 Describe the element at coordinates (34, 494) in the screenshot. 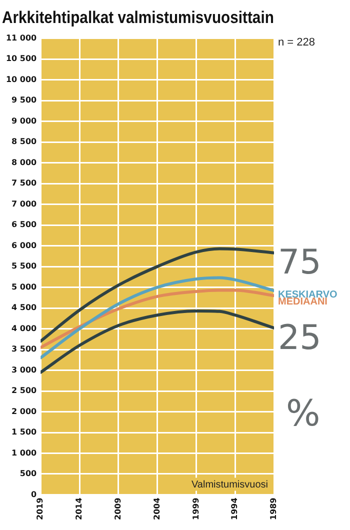

I see `y-tick-label: 0` at that location.